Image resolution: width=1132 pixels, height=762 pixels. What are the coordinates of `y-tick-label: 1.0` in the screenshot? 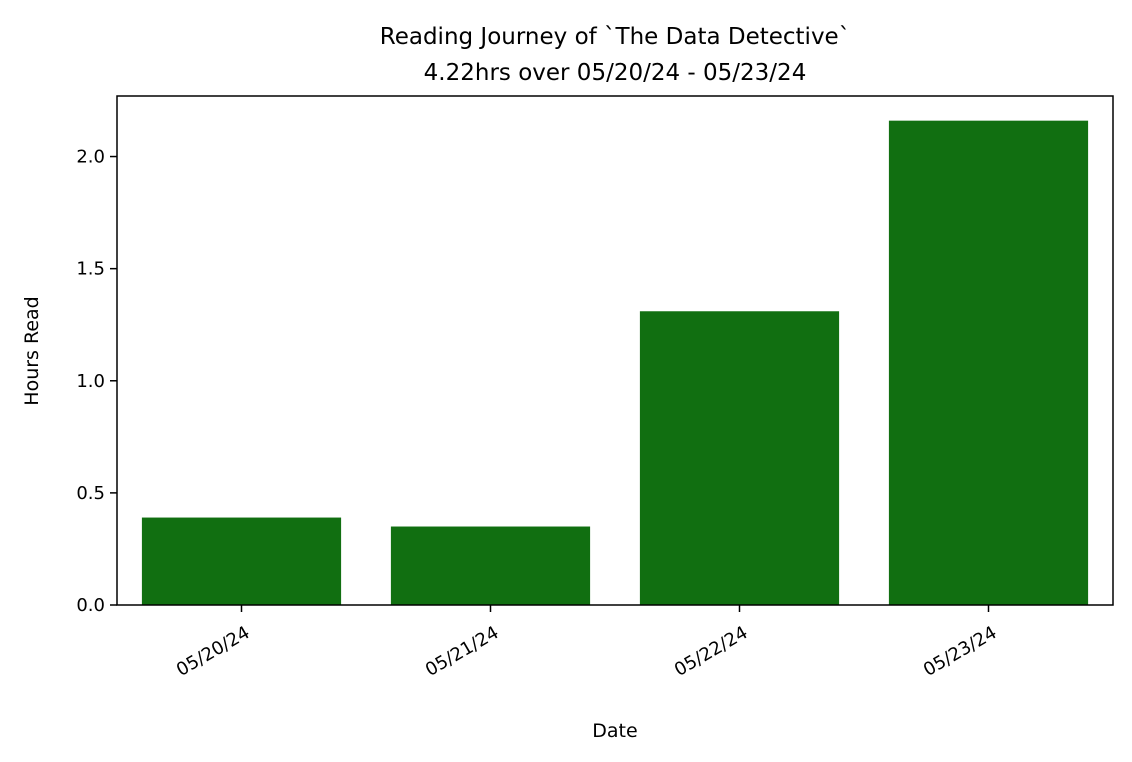 It's located at (90, 381).